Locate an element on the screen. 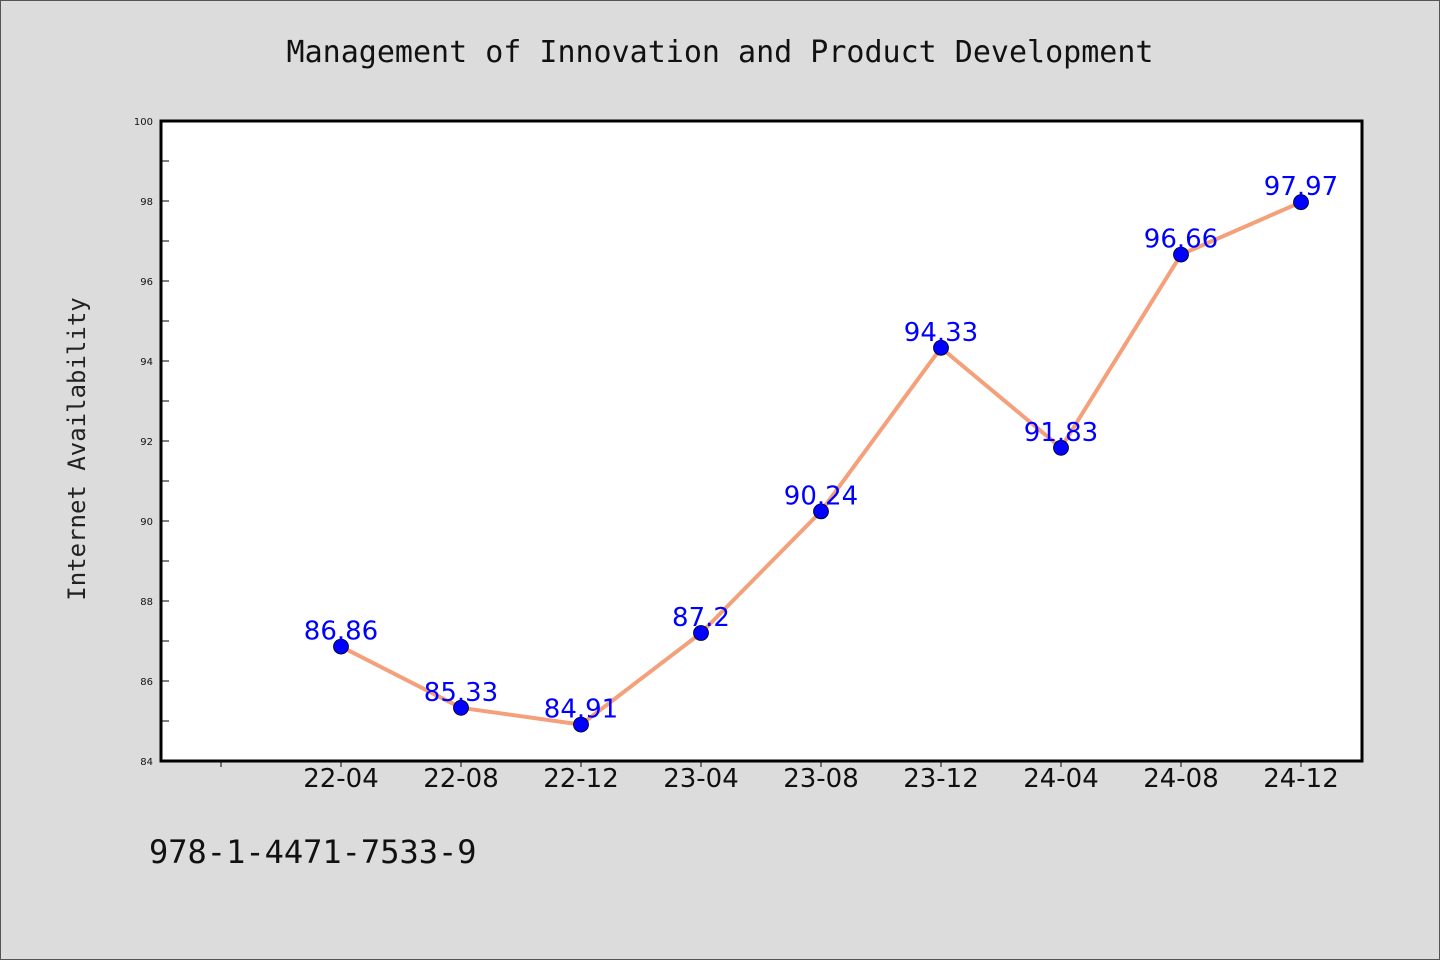  y-tick-label: 90 is located at coordinates (146, 522).